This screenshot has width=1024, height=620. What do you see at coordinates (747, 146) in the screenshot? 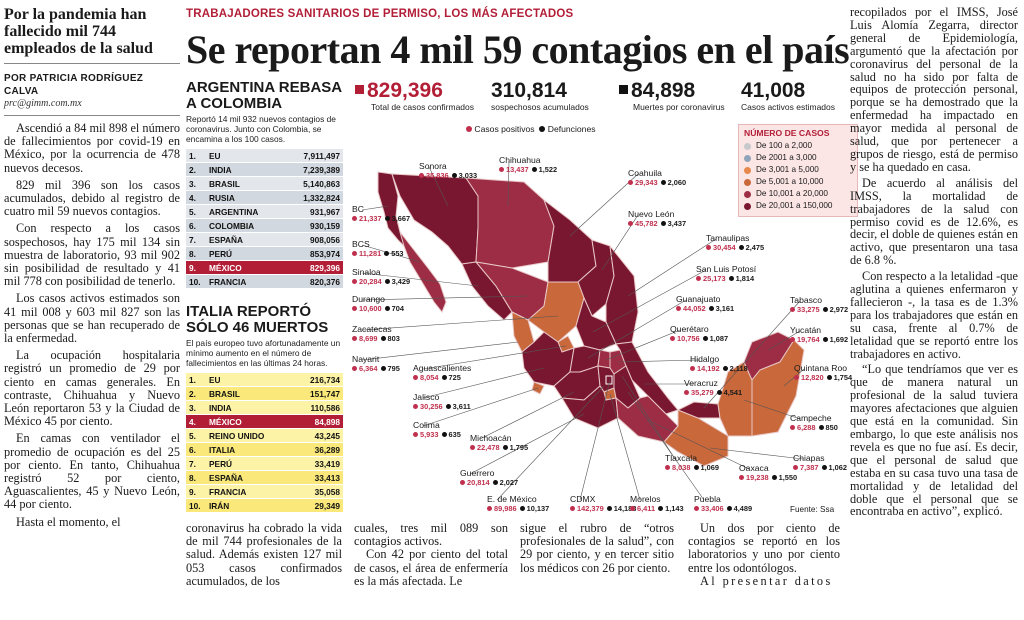
I see `legend-swatch-icon` at bounding box center [747, 146].